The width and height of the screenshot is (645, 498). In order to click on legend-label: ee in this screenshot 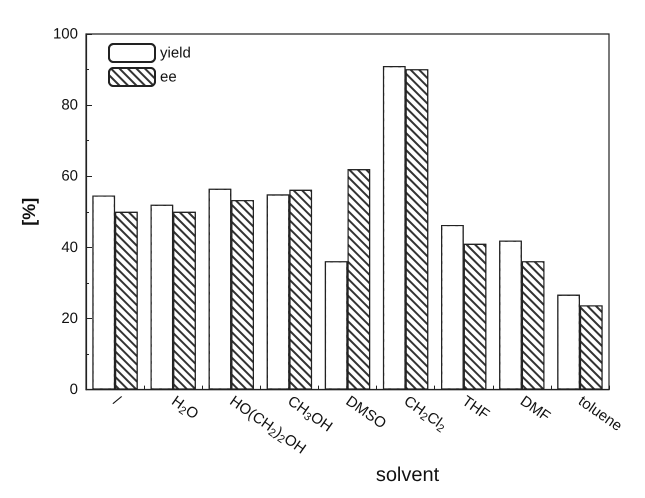, I will do `click(168, 77)`.